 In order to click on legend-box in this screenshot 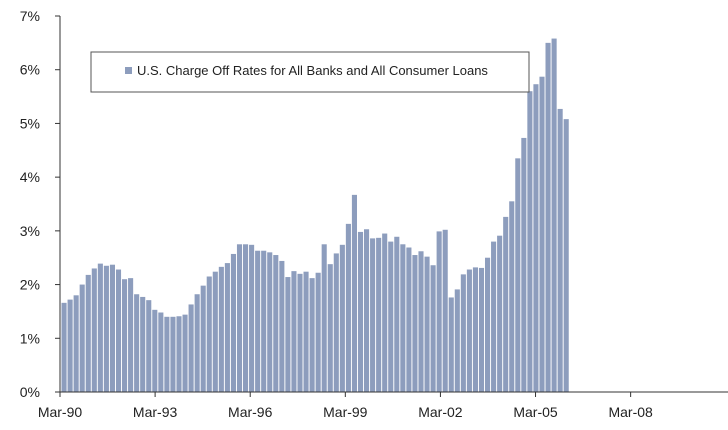, I will do `click(310, 72)`.